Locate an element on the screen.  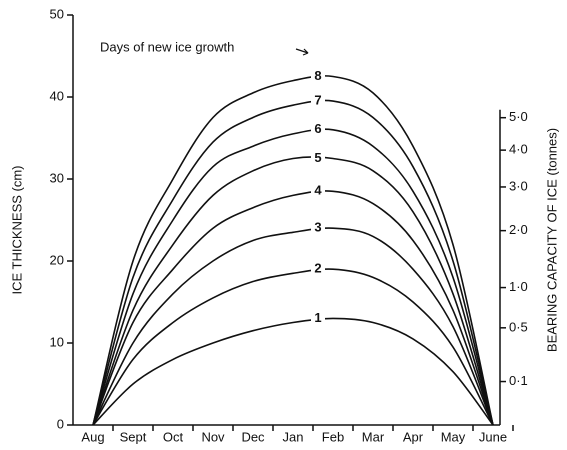
curve-label: 8 is located at coordinates (317, 75).